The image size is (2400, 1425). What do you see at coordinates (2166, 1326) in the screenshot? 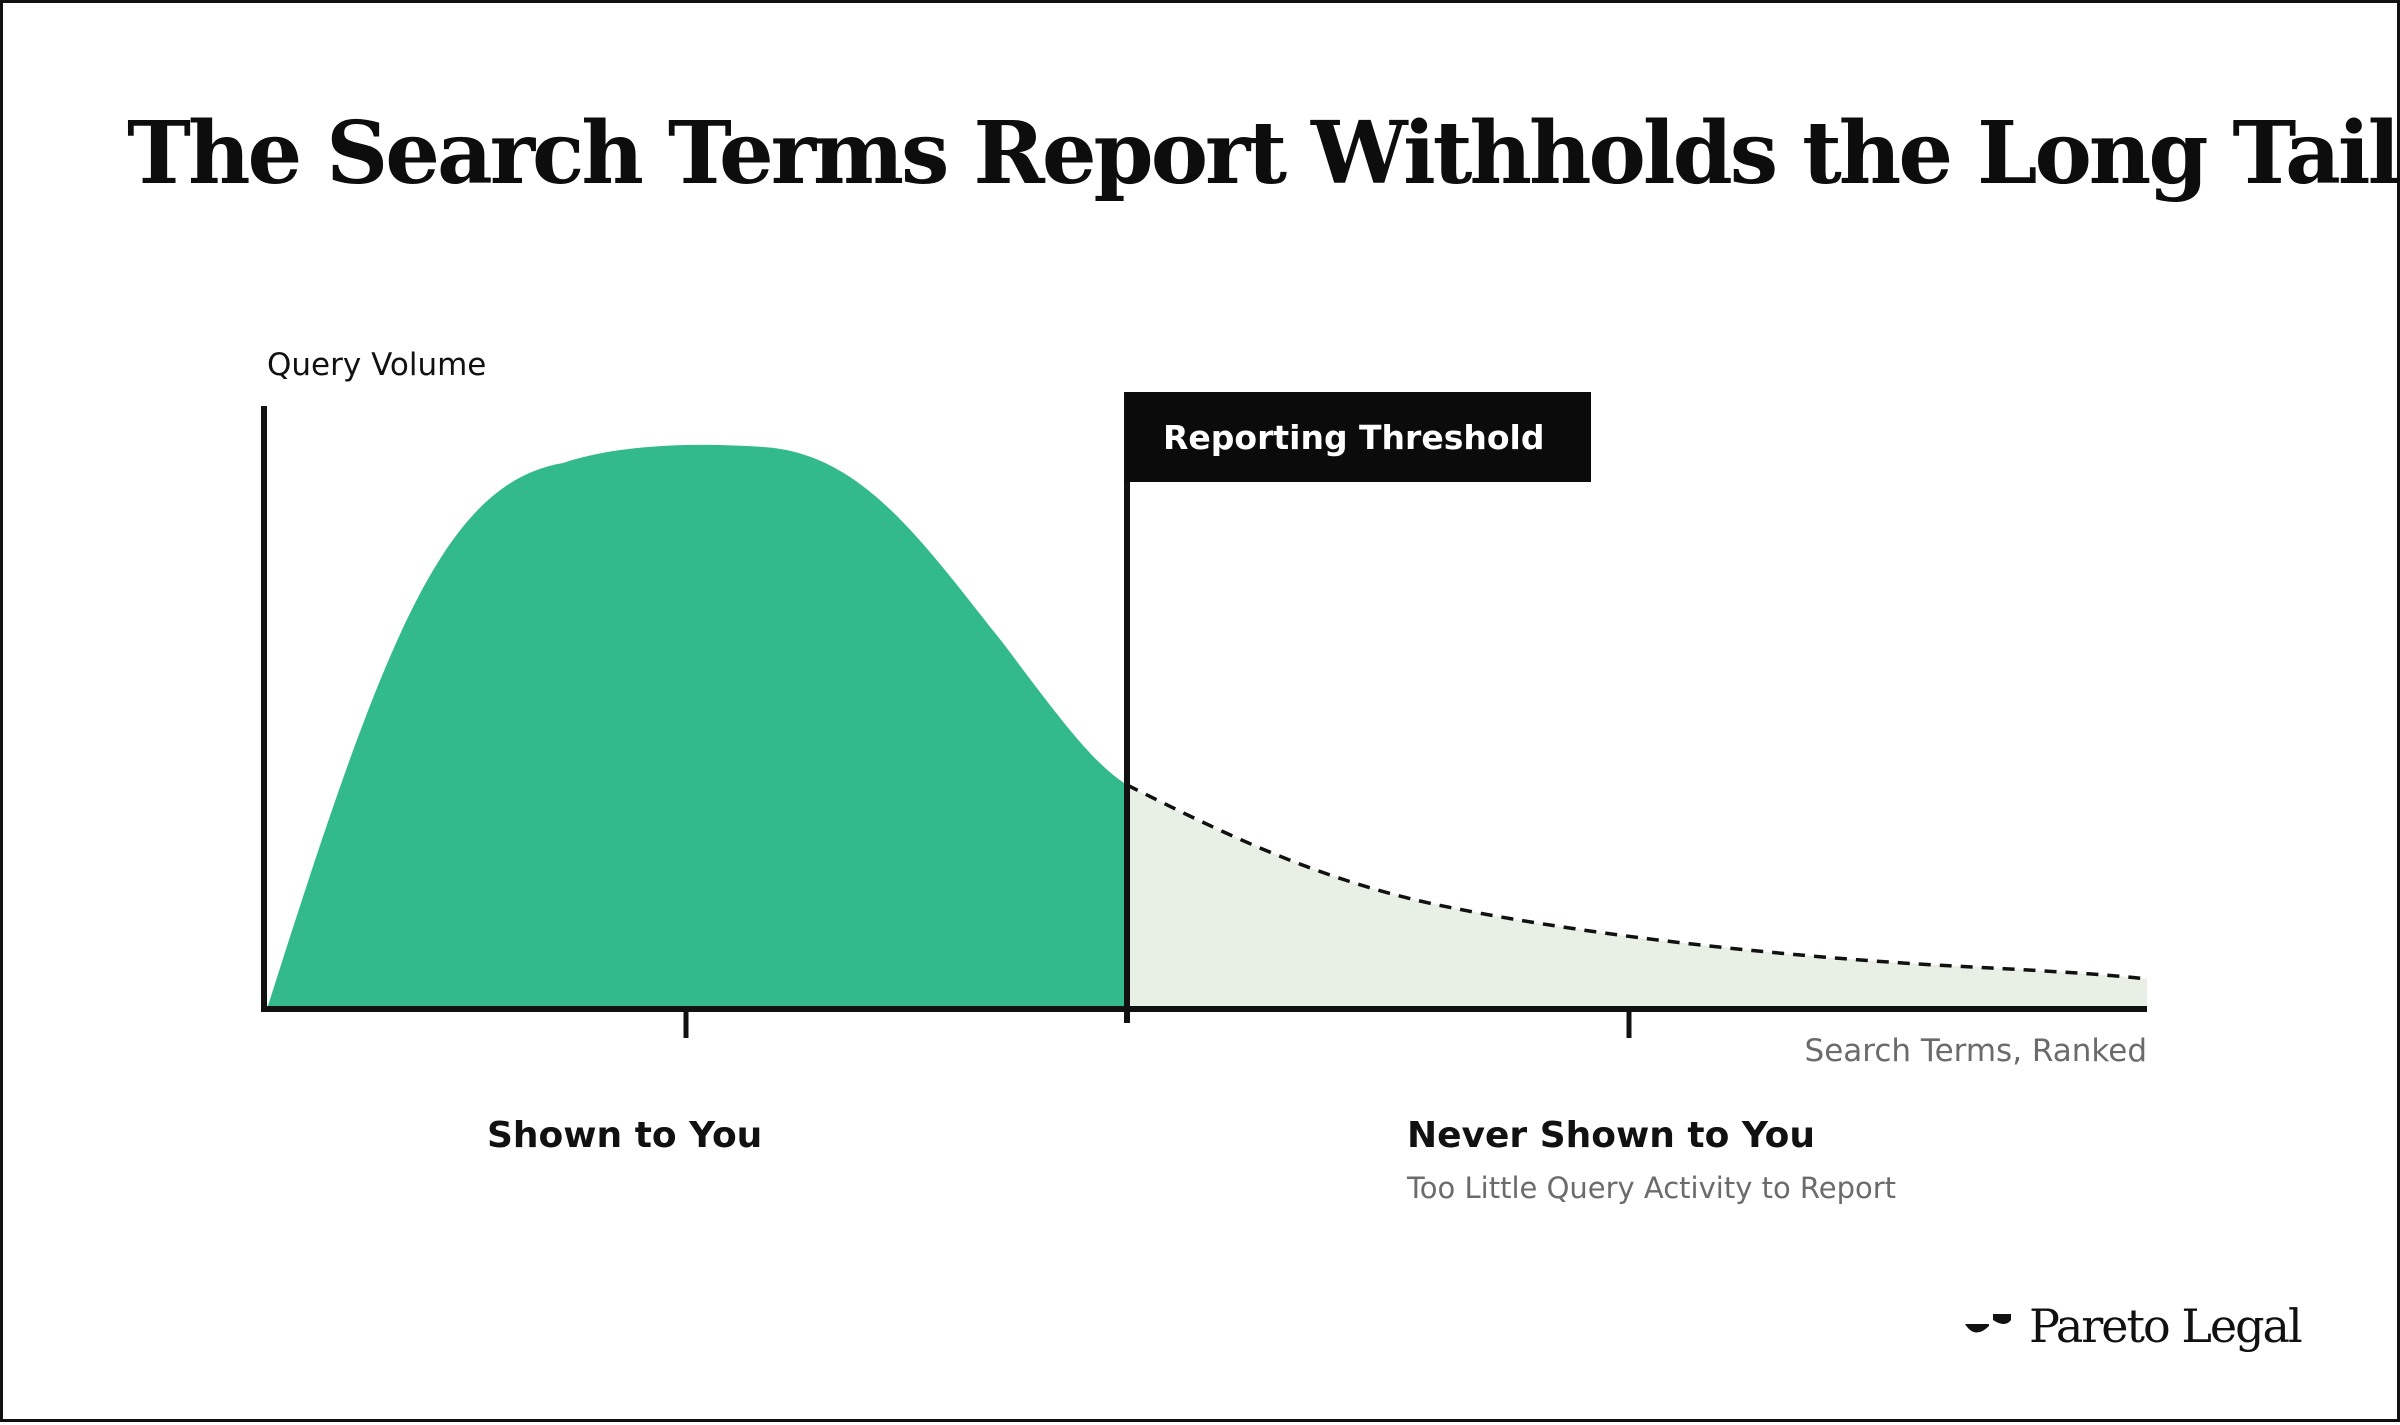
I see `brand-name: Pareto Legal` at bounding box center [2166, 1326].